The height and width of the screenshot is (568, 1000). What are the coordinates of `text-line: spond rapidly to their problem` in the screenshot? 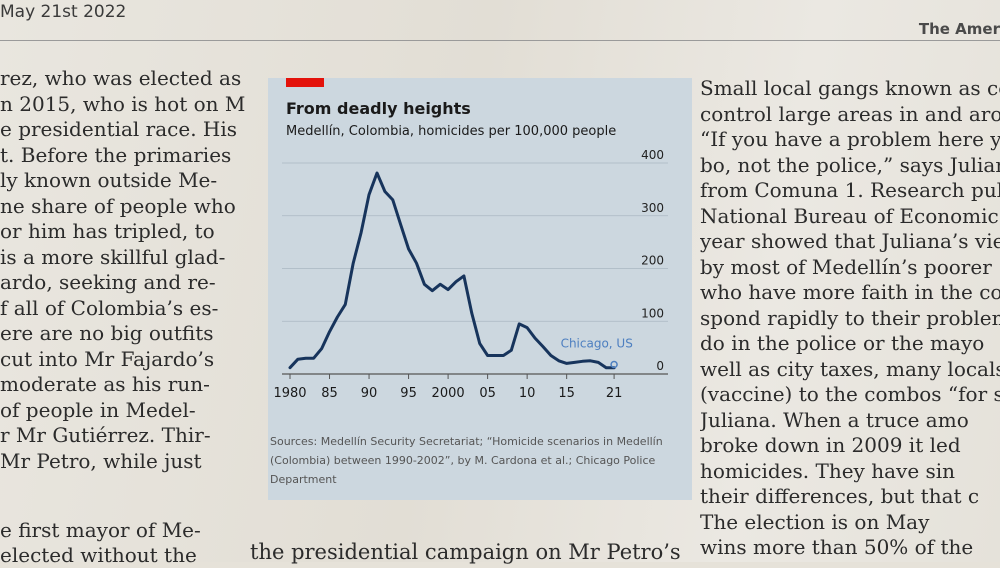 It's located at (850, 317).